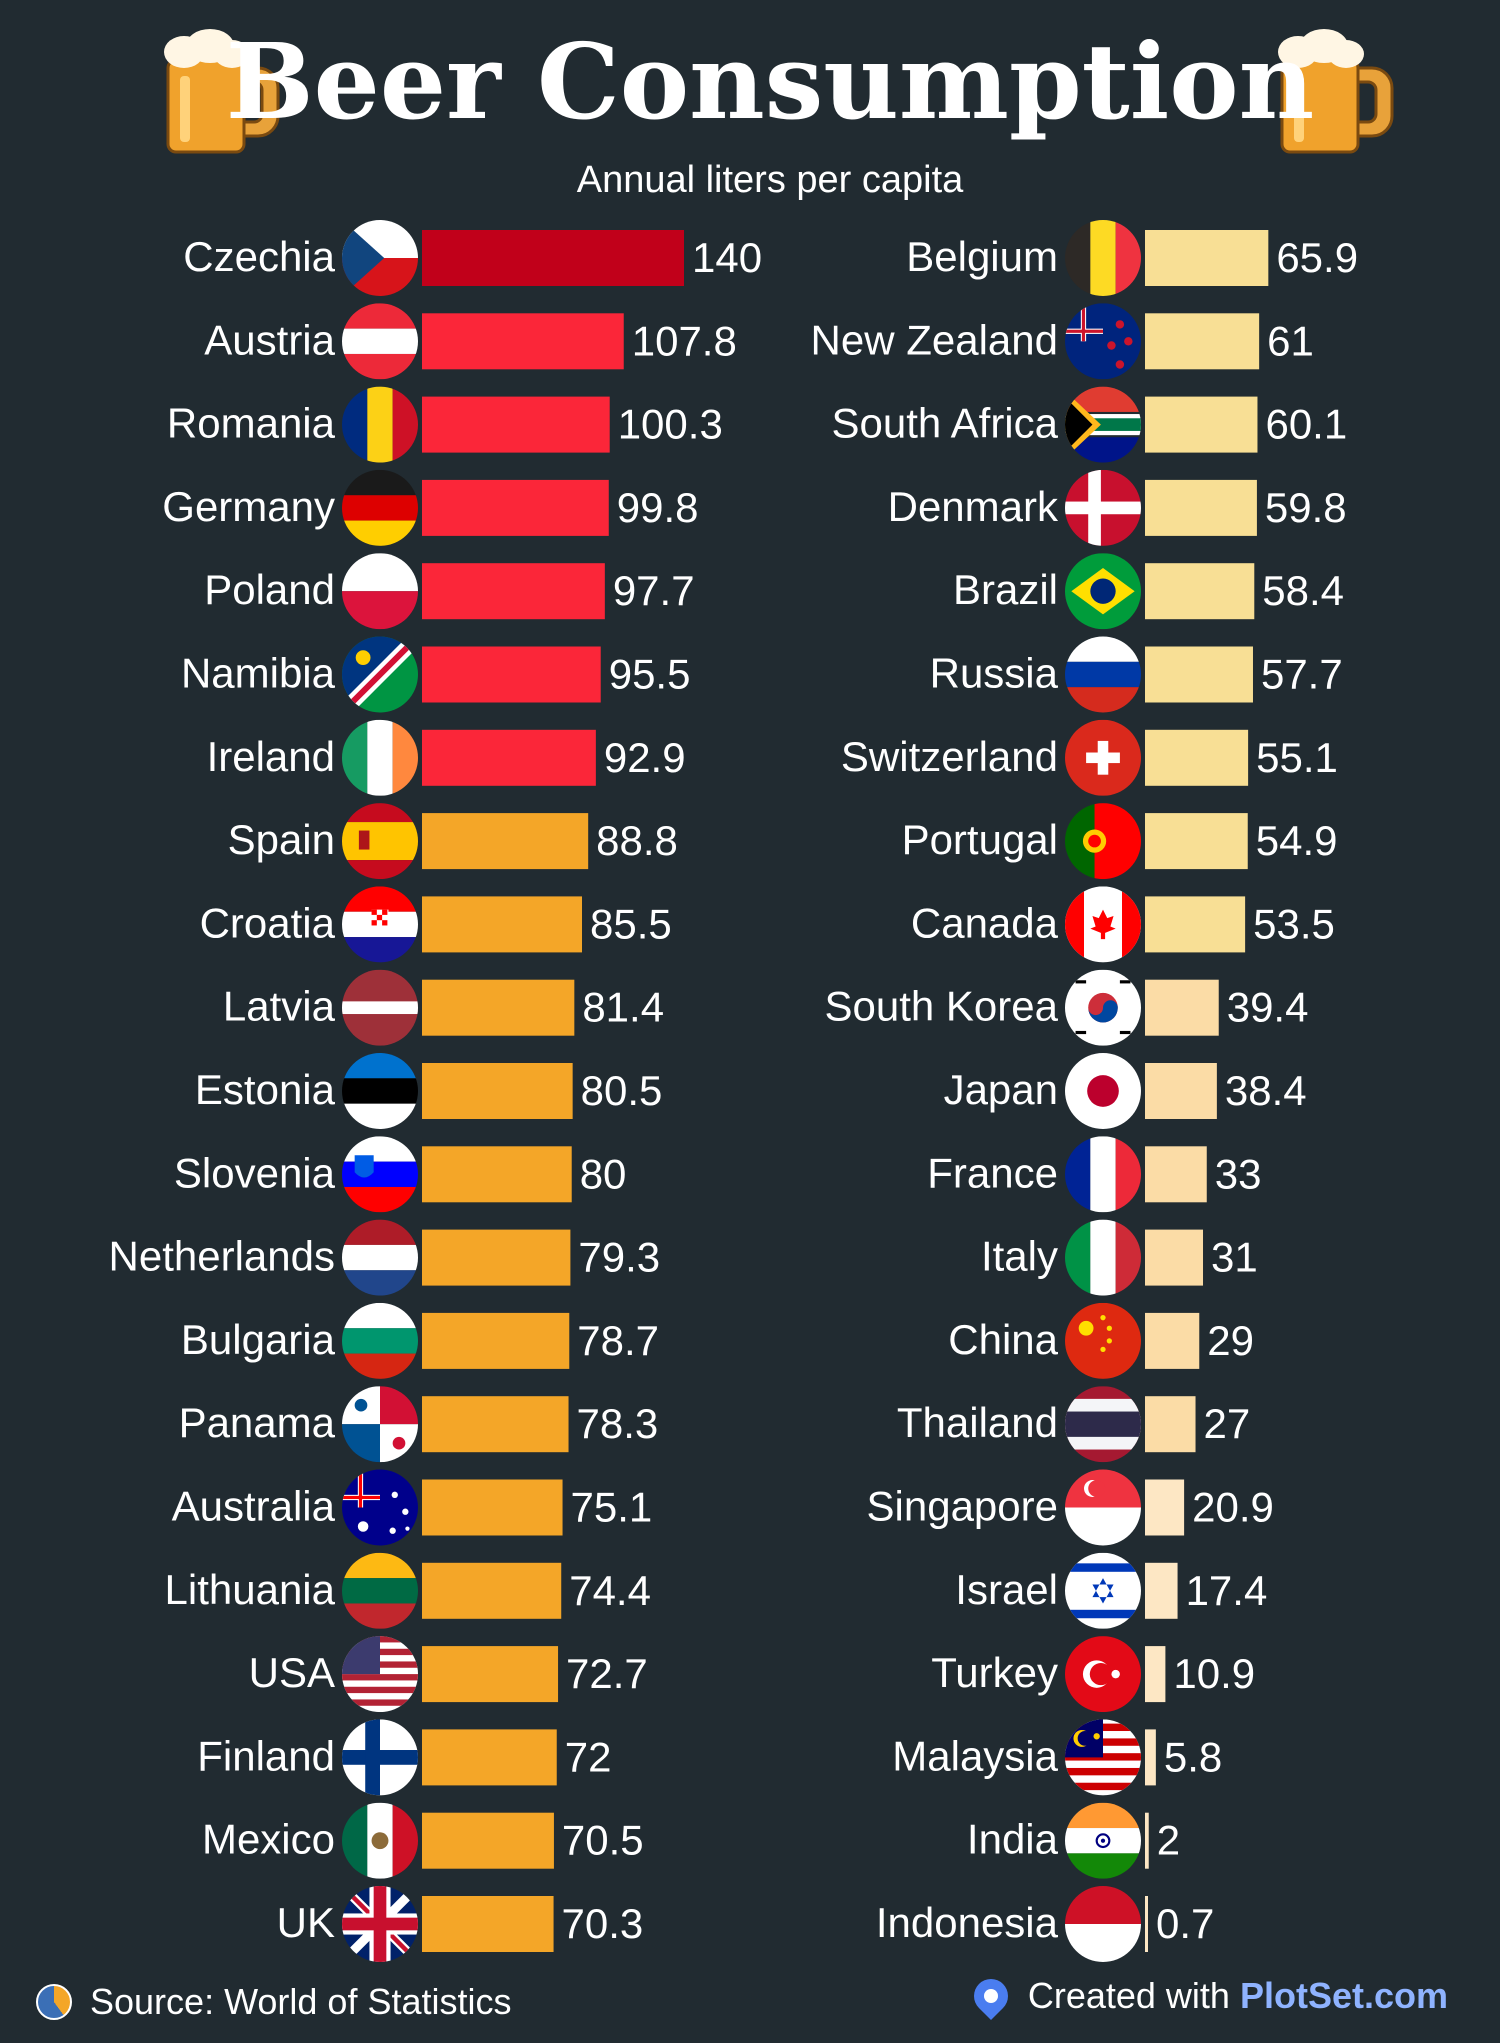 The image size is (1500, 2043). What do you see at coordinates (1238, 1173) in the screenshot?
I see `value-label-france: 33` at bounding box center [1238, 1173].